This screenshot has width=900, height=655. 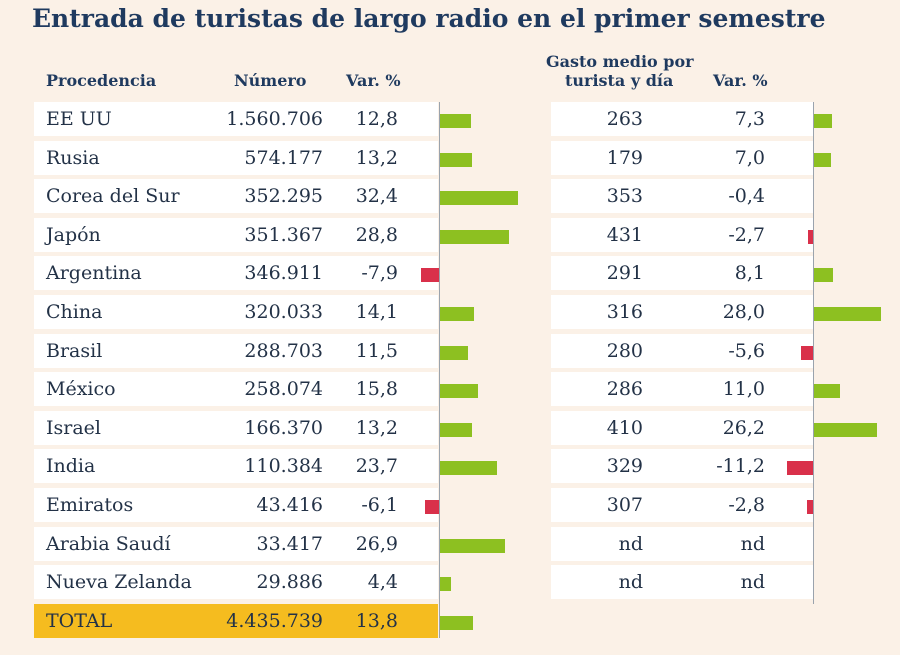 What do you see at coordinates (376, 389) in the screenshot?
I see `cell-var: 15,8` at bounding box center [376, 389].